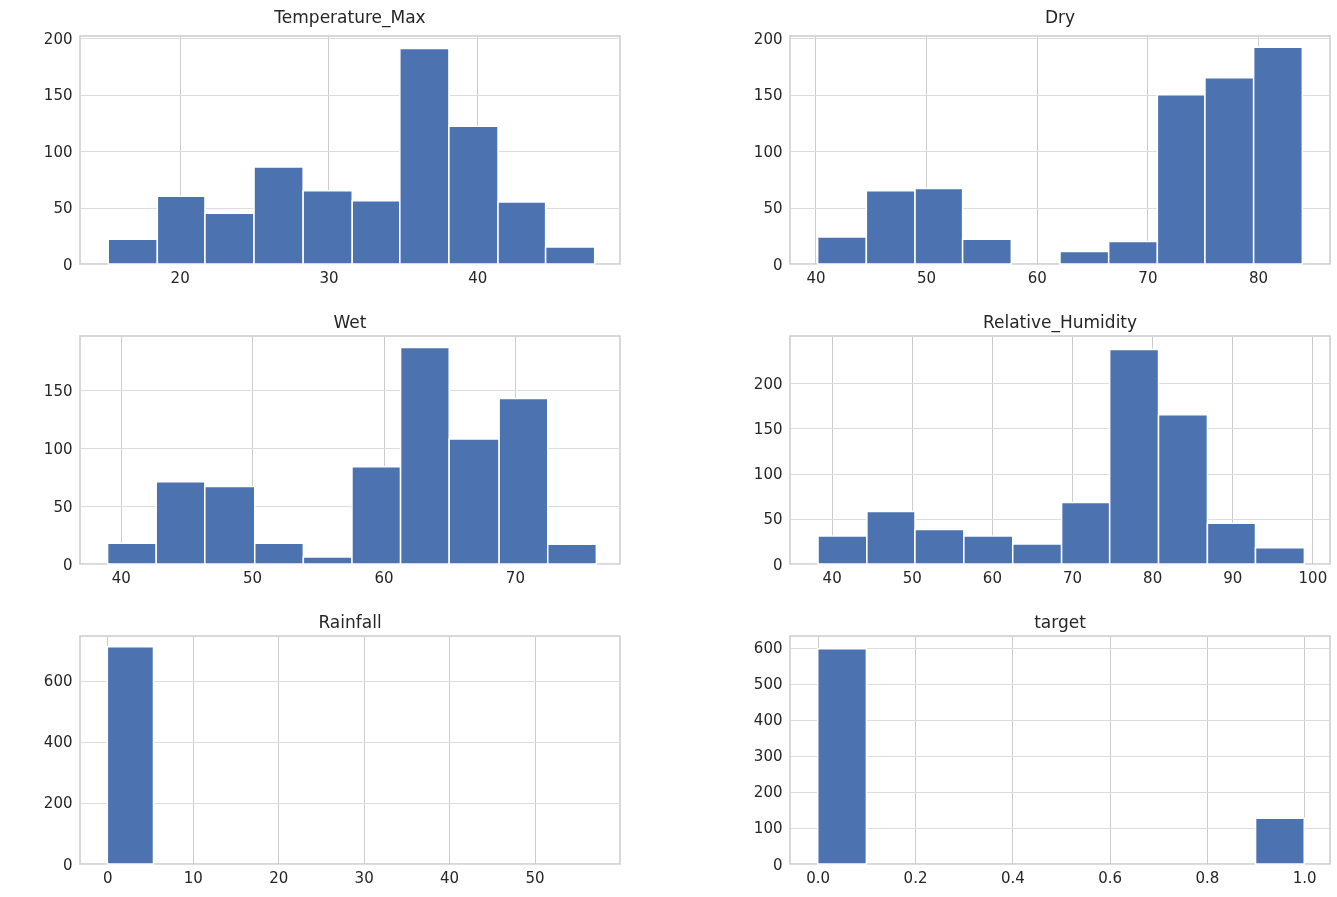  What do you see at coordinates (1060, 322) in the screenshot?
I see `chart-title: Relative_Humidity` at bounding box center [1060, 322].